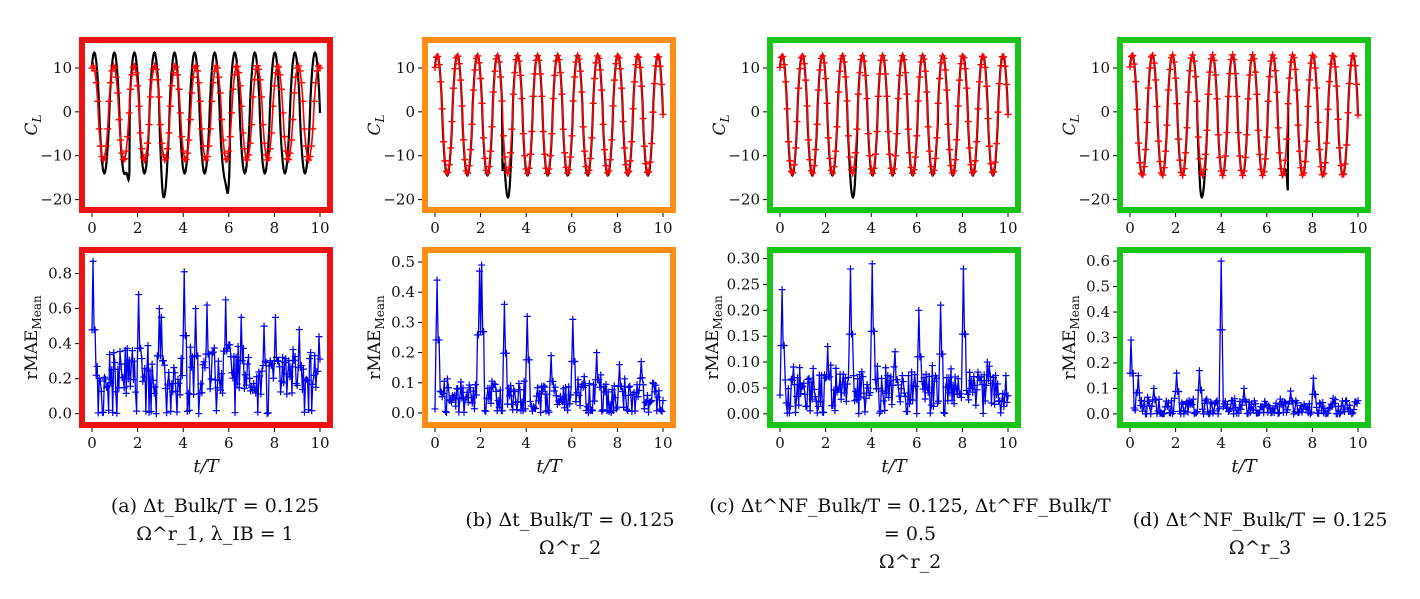  I want to click on panel-a-bottom-xtick-label: 0, so click(92, 443).